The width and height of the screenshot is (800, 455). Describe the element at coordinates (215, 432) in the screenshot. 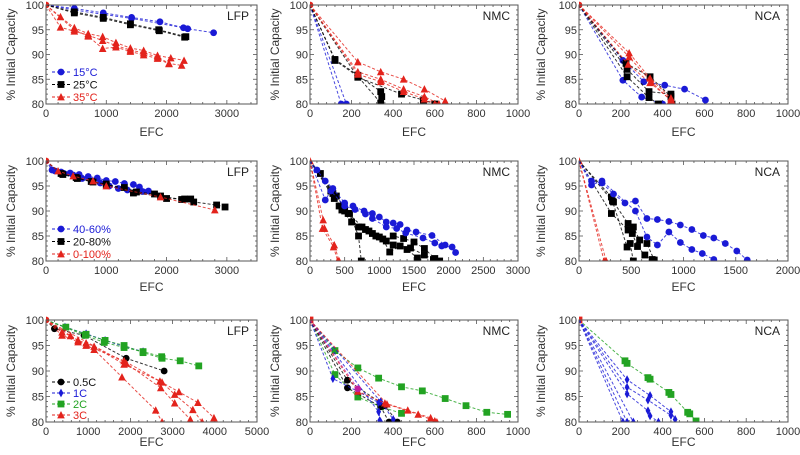

I see `x-tick-label: 4000` at that location.